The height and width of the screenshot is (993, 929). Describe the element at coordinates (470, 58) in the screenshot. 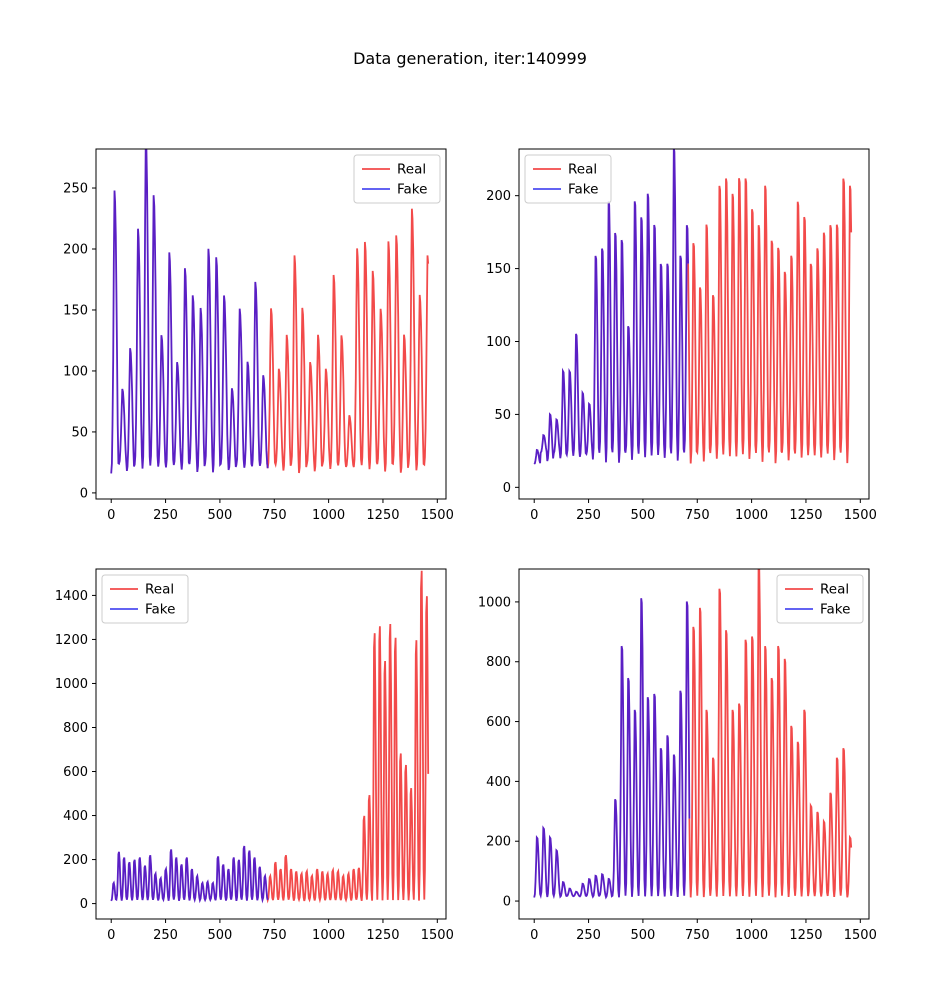

I see `figure-title: Data generation, iter:140999` at that location.